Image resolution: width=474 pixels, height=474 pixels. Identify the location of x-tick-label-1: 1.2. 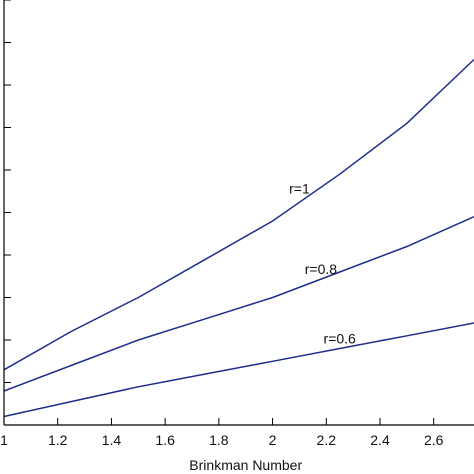
(58, 440).